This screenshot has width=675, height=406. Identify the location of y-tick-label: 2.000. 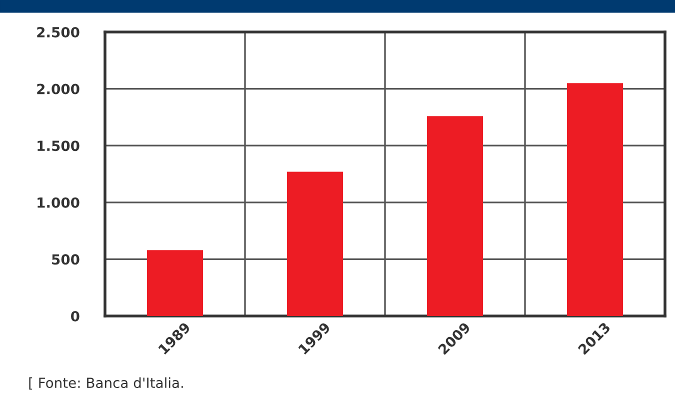
(58, 89).